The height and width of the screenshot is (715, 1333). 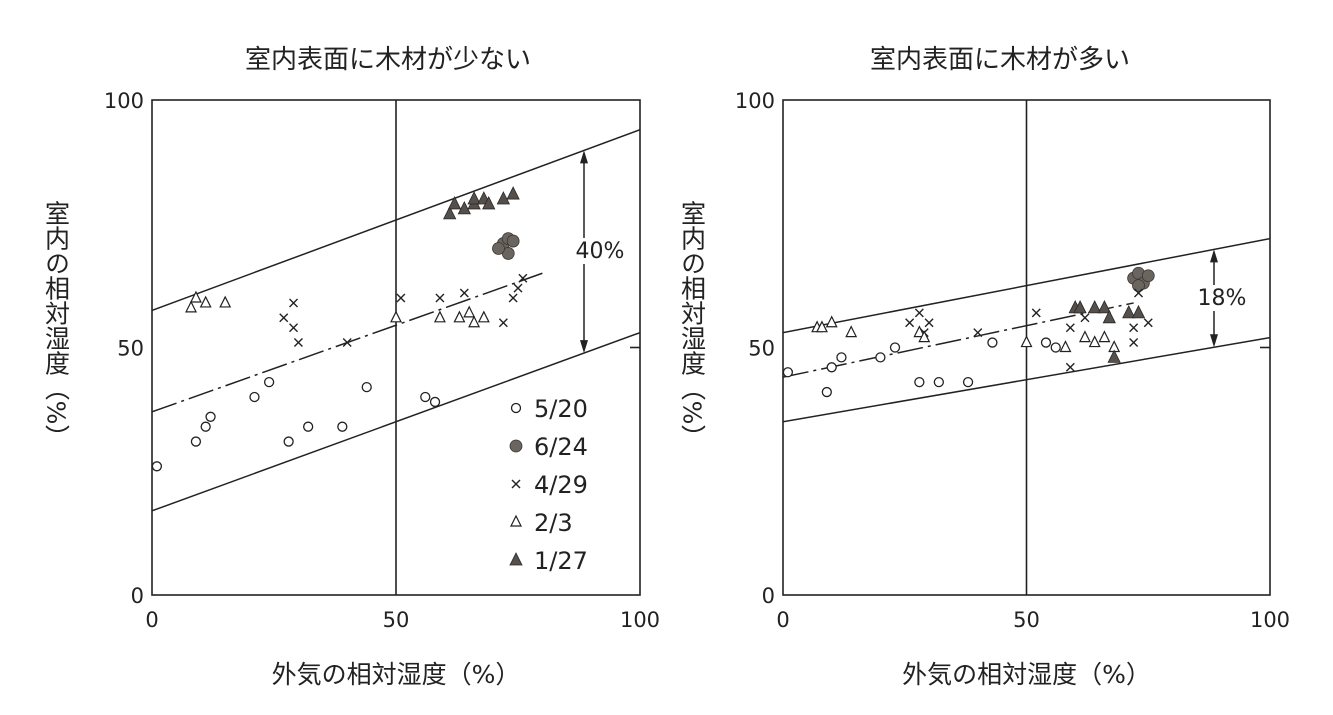 What do you see at coordinates (600, 251) in the screenshot?
I see `range-annotation: 40%` at bounding box center [600, 251].